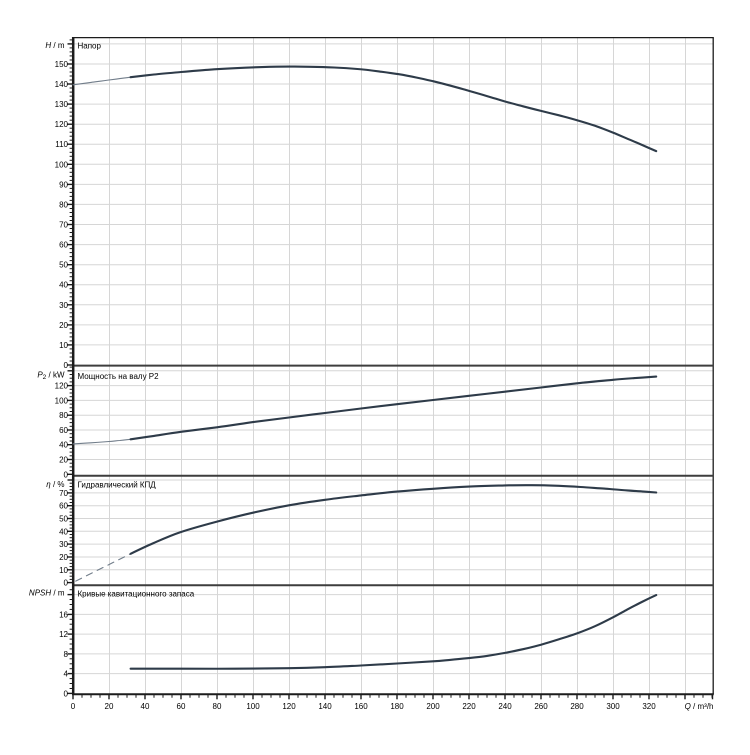  I want to click on svg-text: 130, so click(62, 104).